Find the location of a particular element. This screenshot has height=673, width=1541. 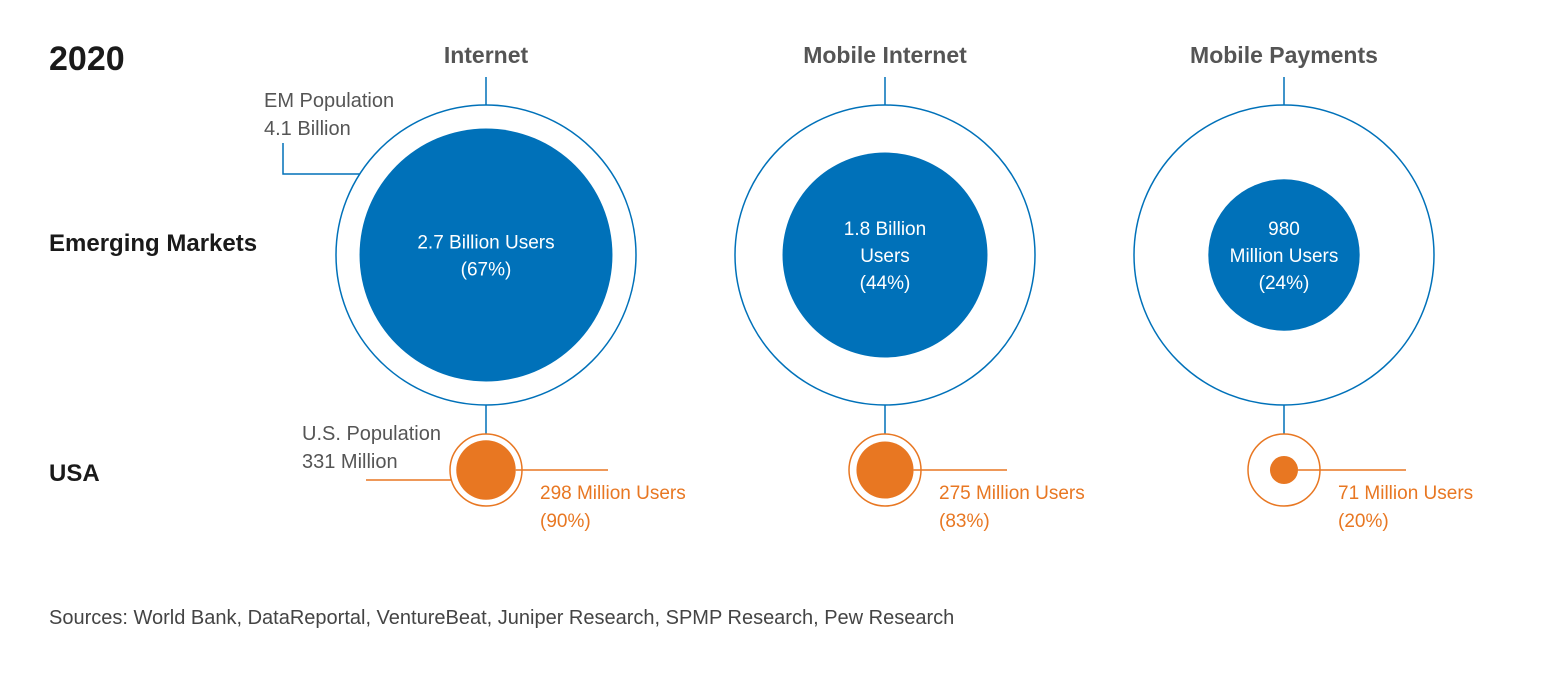

em-population-ring-mobile-payments is located at coordinates (1284, 255).